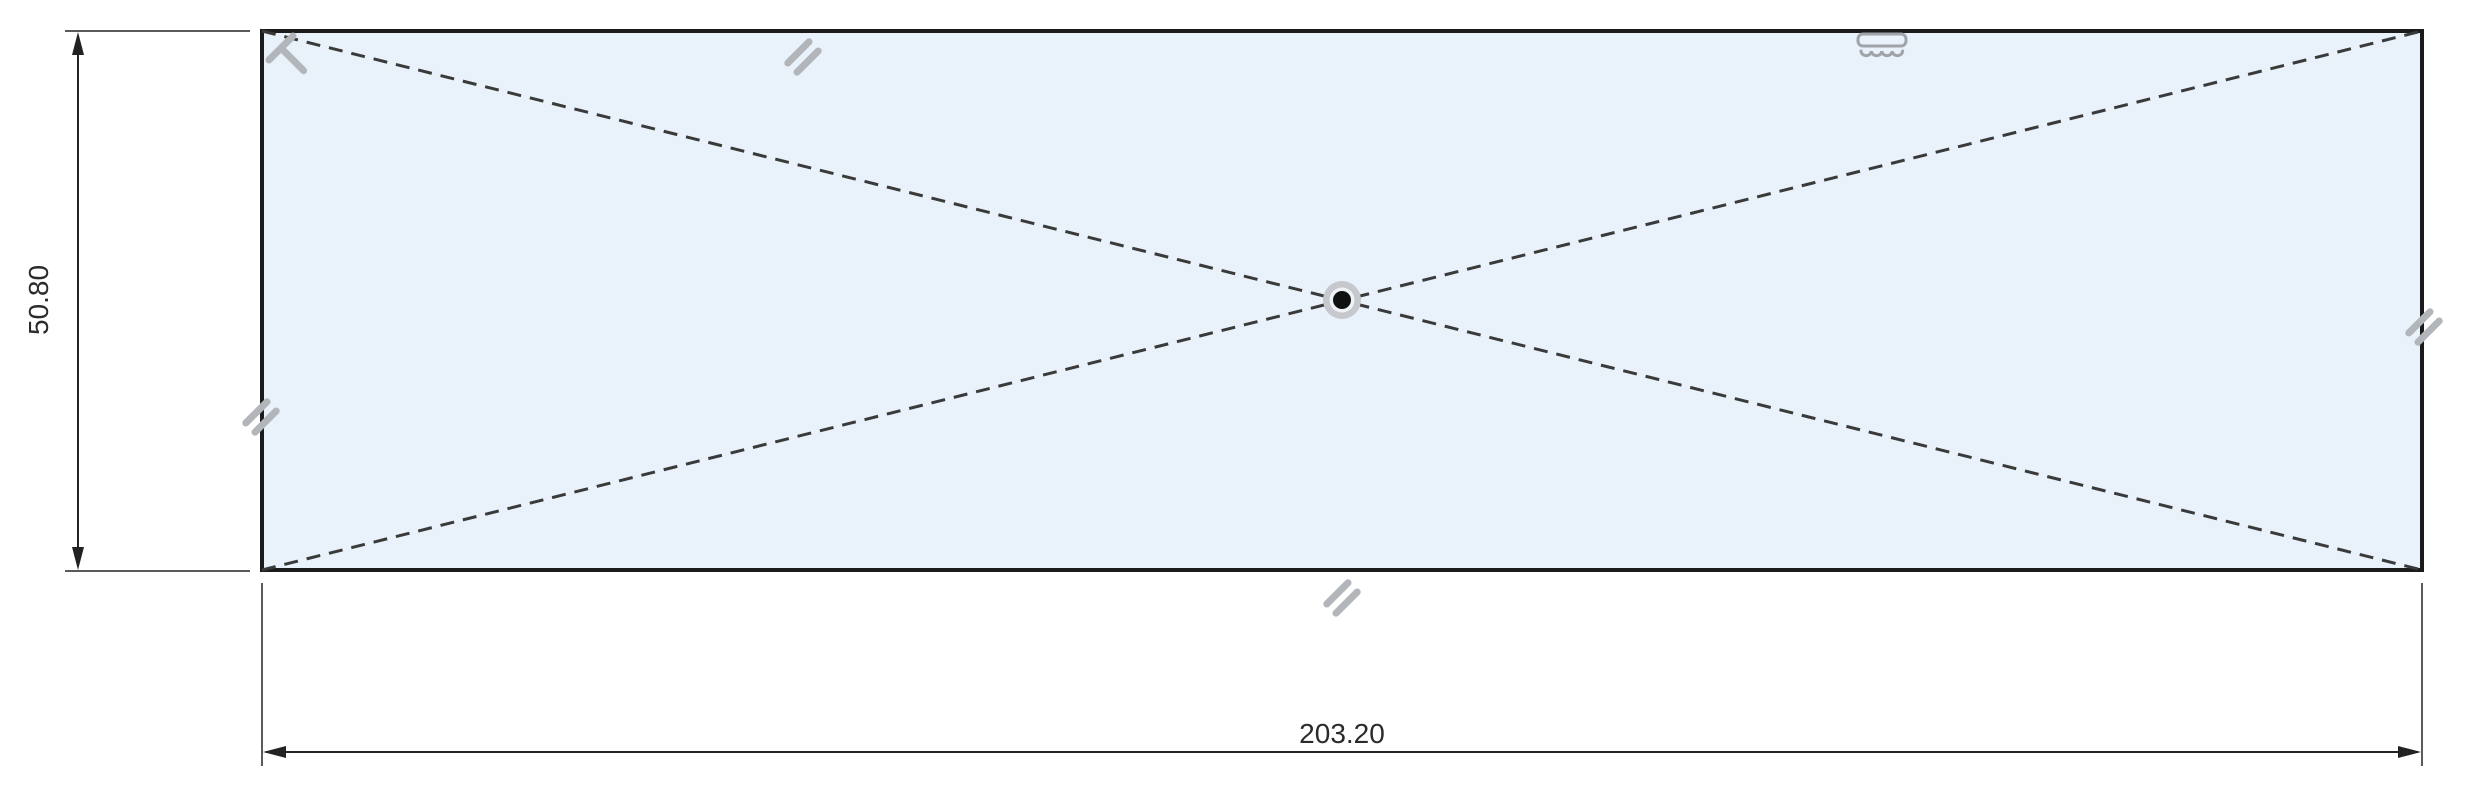  Describe the element at coordinates (78, 558) in the screenshot. I see `arrowhead-down-icon` at that location.